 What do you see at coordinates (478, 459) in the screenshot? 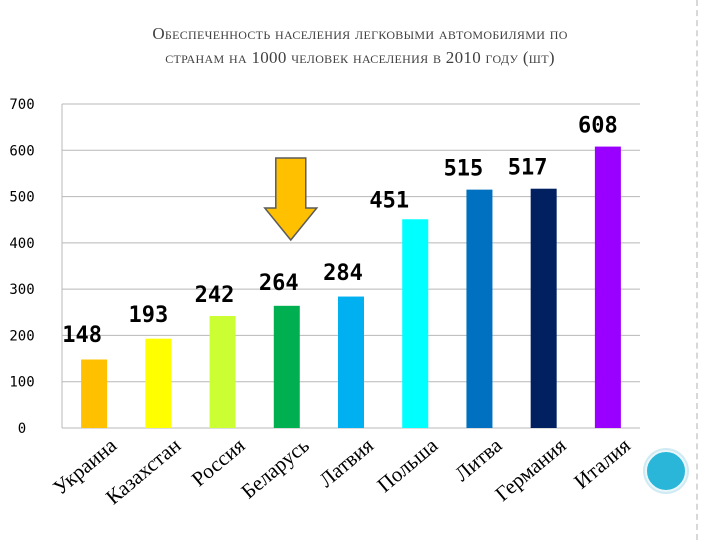
I see `x-tick-label: Литва` at bounding box center [478, 459].